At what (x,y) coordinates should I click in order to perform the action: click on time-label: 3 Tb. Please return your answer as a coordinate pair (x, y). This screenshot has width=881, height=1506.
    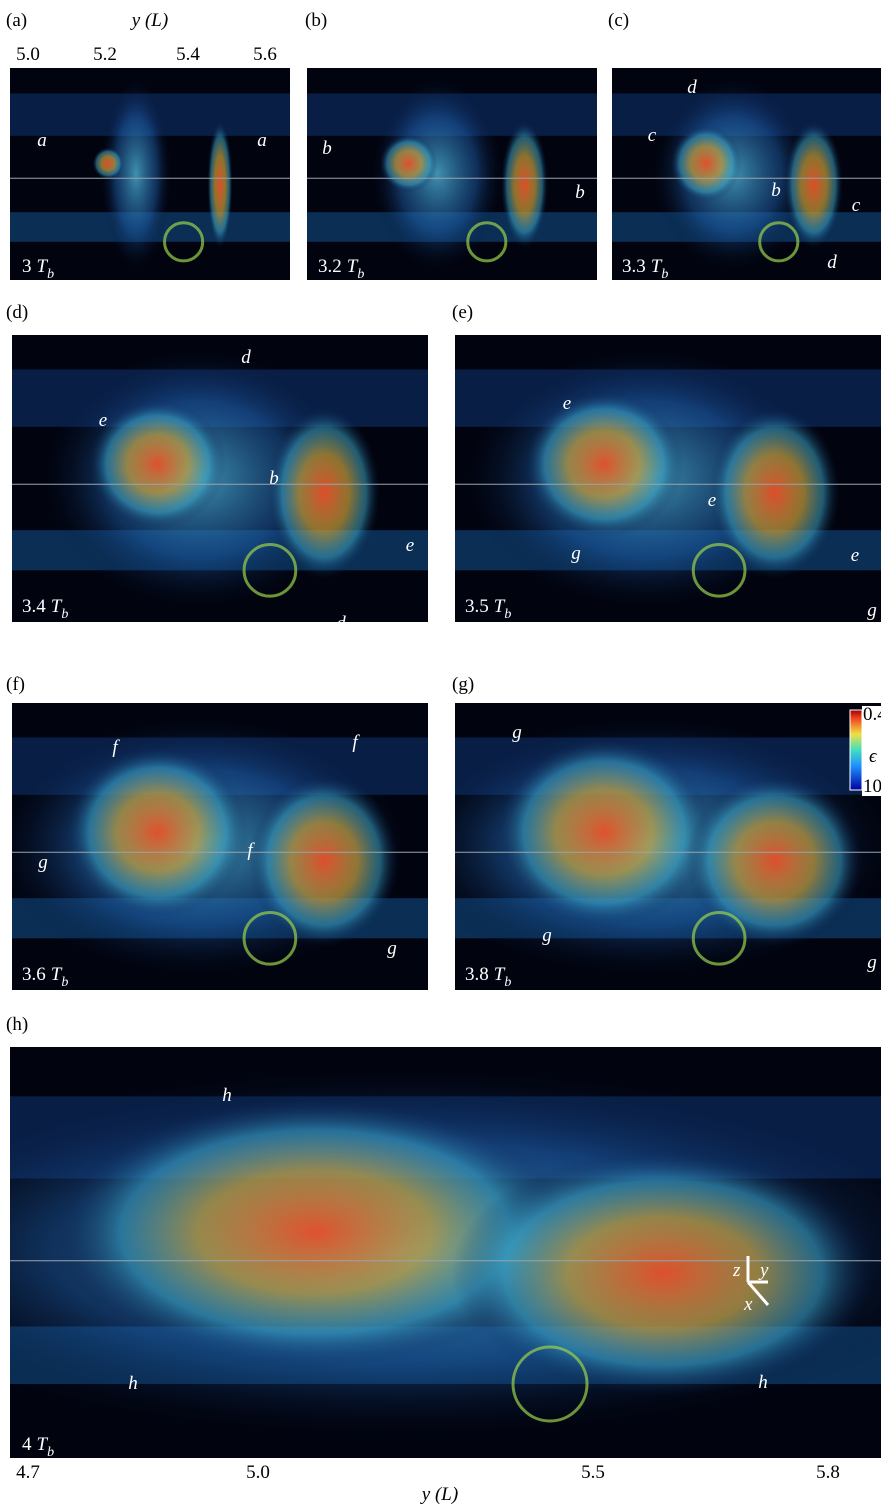
    Looking at the image, I should click on (38, 269).